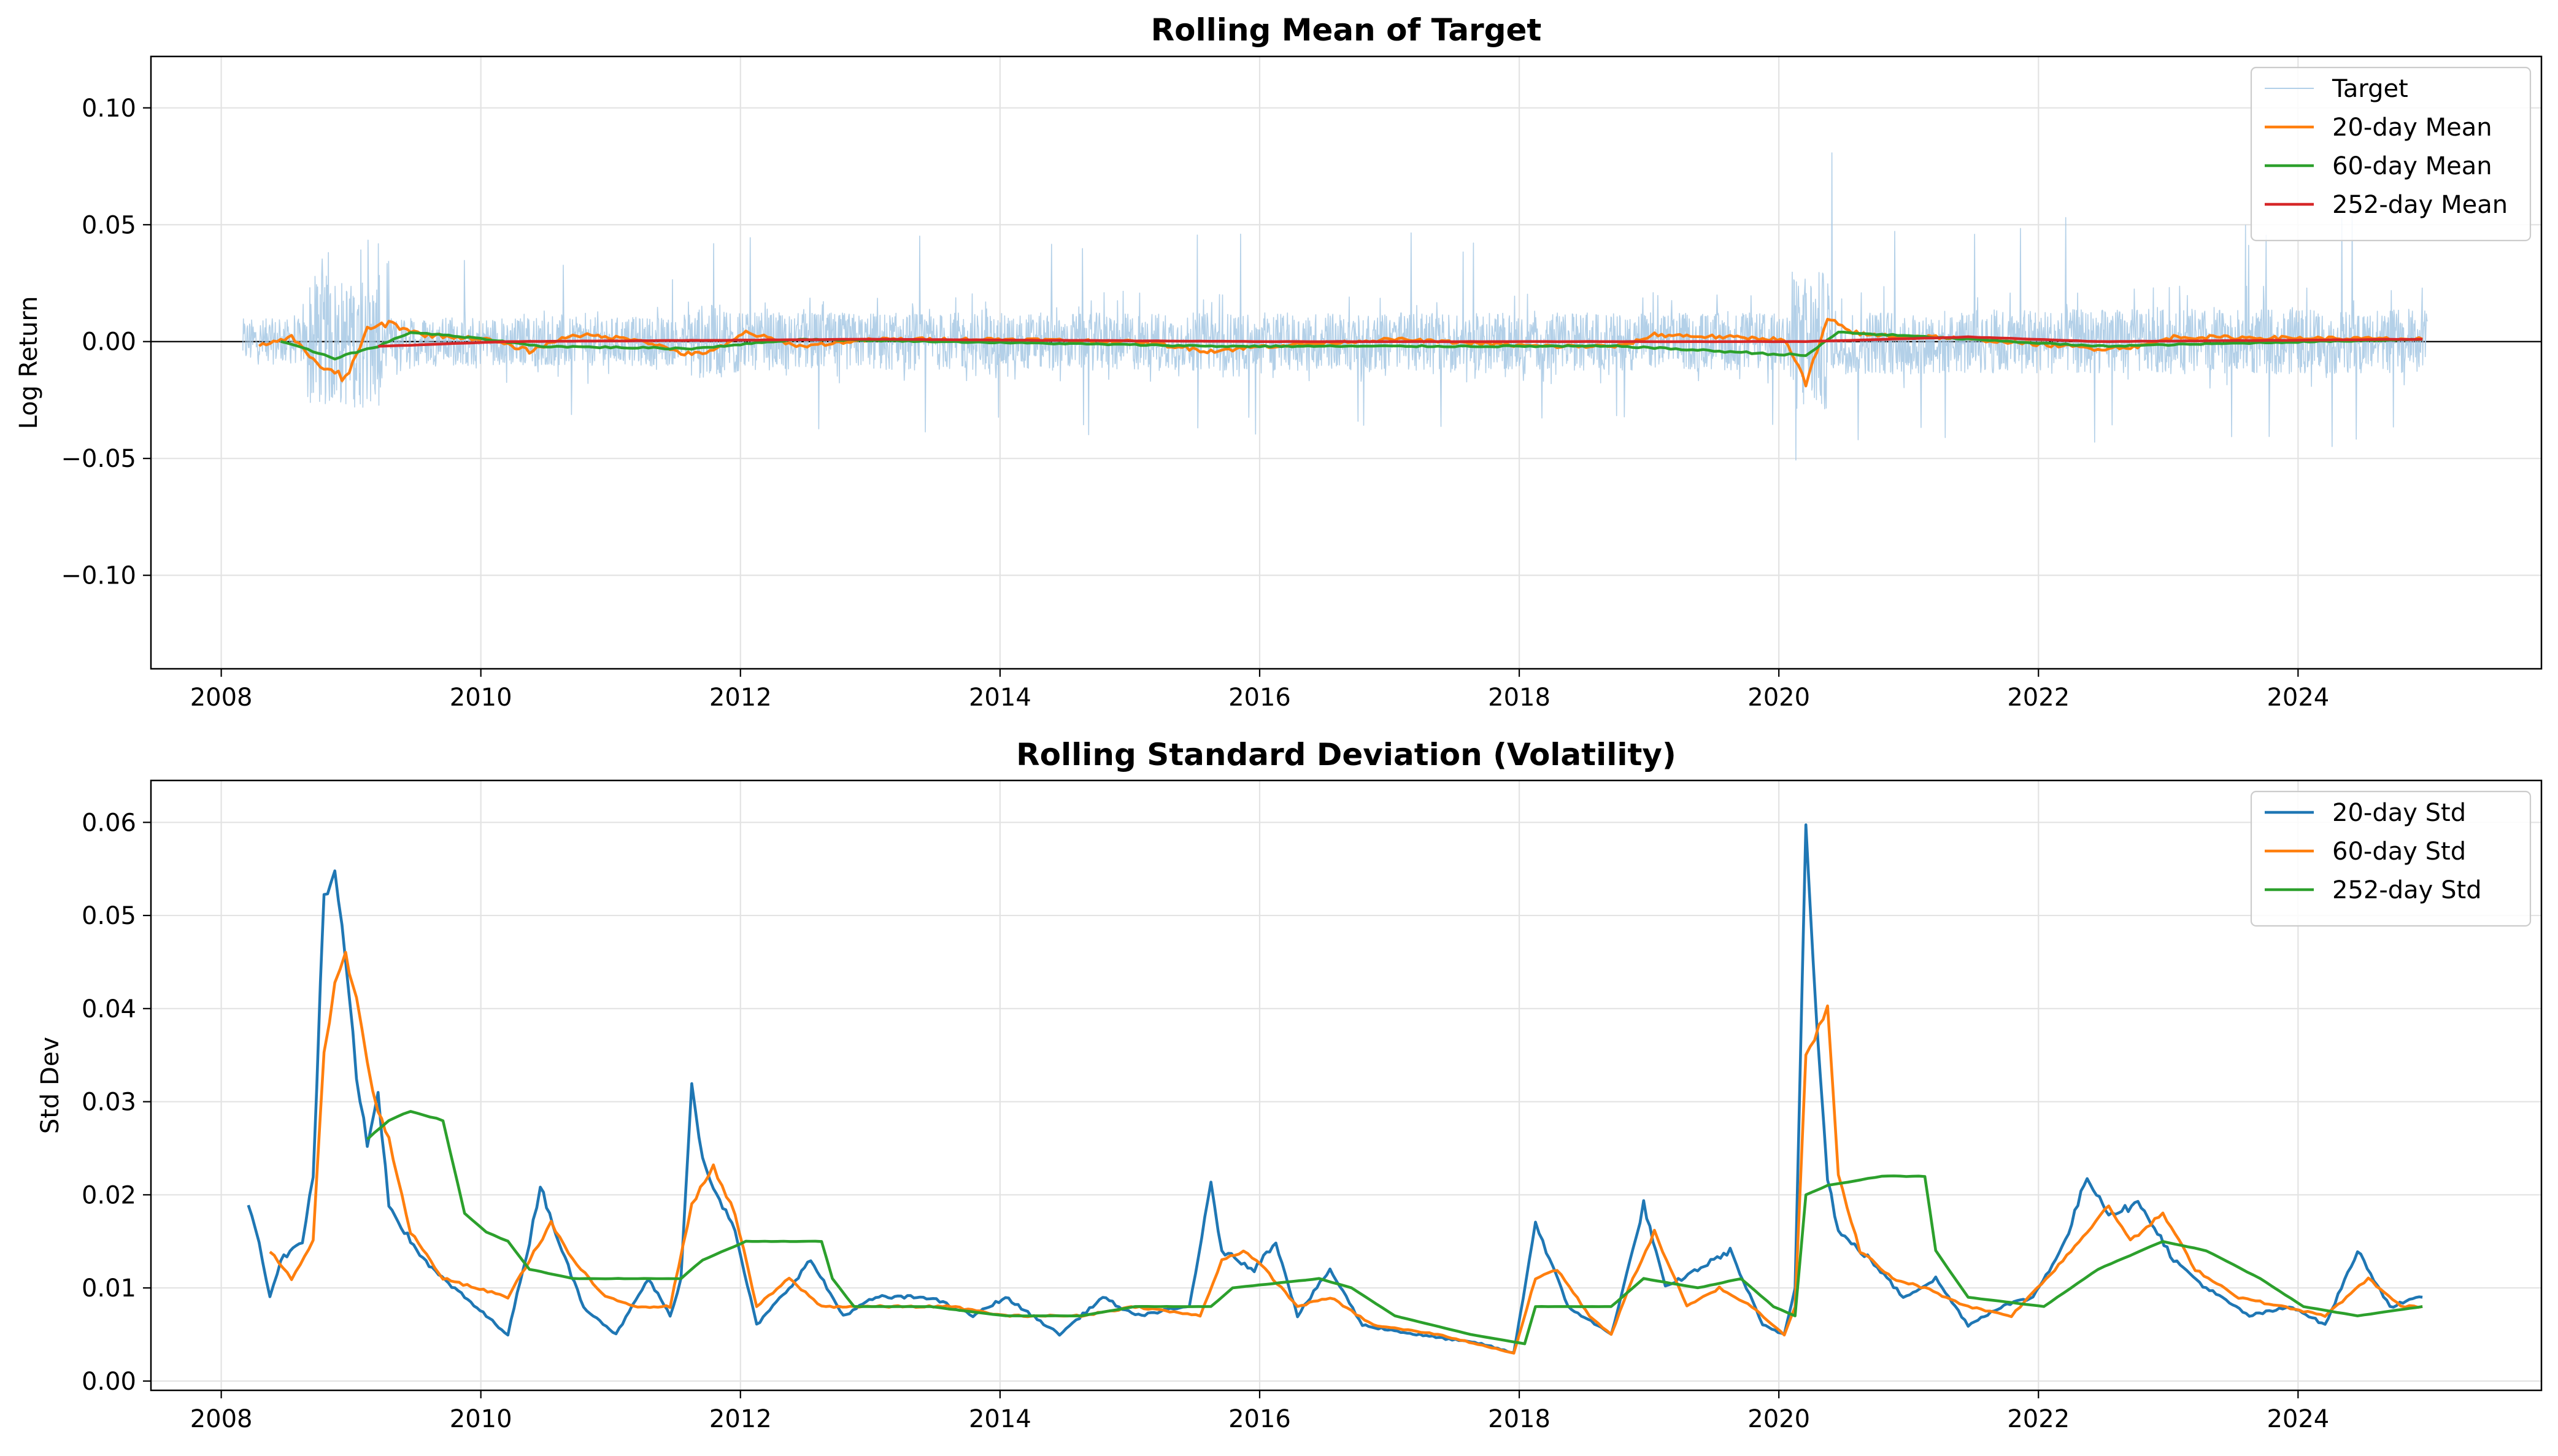 Image resolution: width=2558 pixels, height=1456 pixels. I want to click on series-line-60-day-mean, so click(1352, 345).